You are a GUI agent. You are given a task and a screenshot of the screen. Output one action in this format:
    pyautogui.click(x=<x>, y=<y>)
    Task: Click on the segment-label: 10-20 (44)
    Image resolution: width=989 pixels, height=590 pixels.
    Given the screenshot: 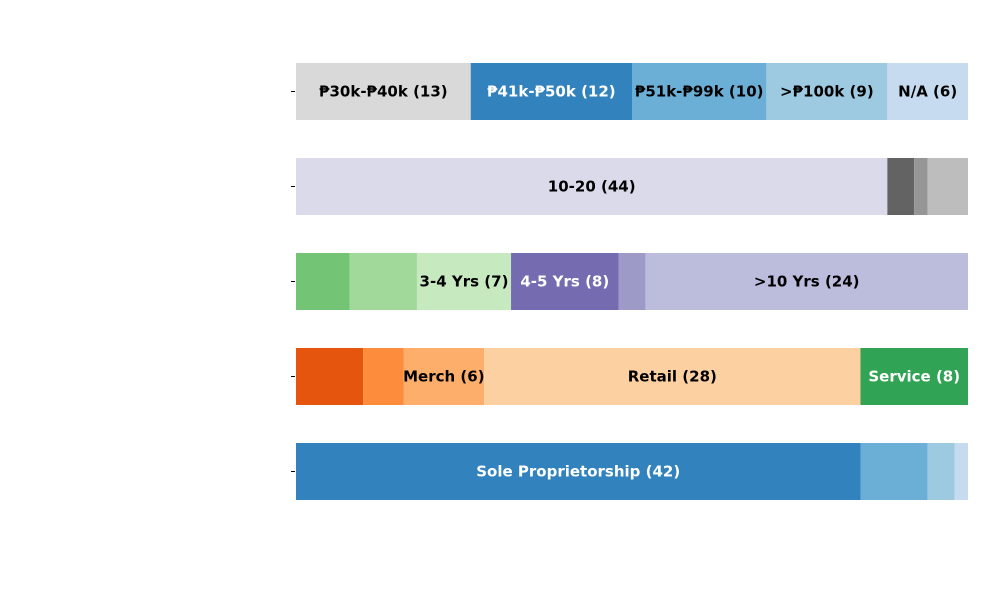 What is the action you would take?
    pyautogui.click(x=592, y=187)
    